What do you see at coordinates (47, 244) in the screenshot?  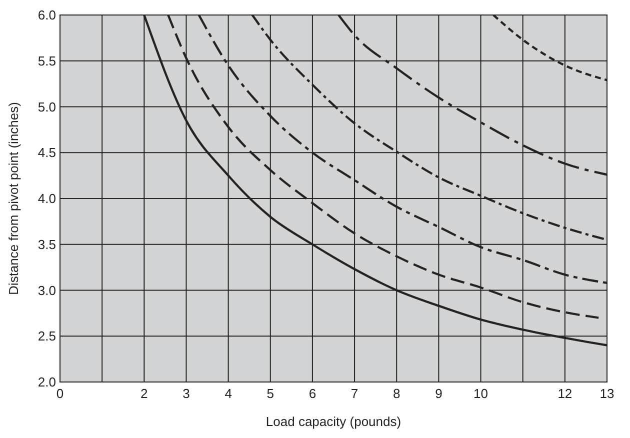 I see `y-tick-label: 3.5` at bounding box center [47, 244].